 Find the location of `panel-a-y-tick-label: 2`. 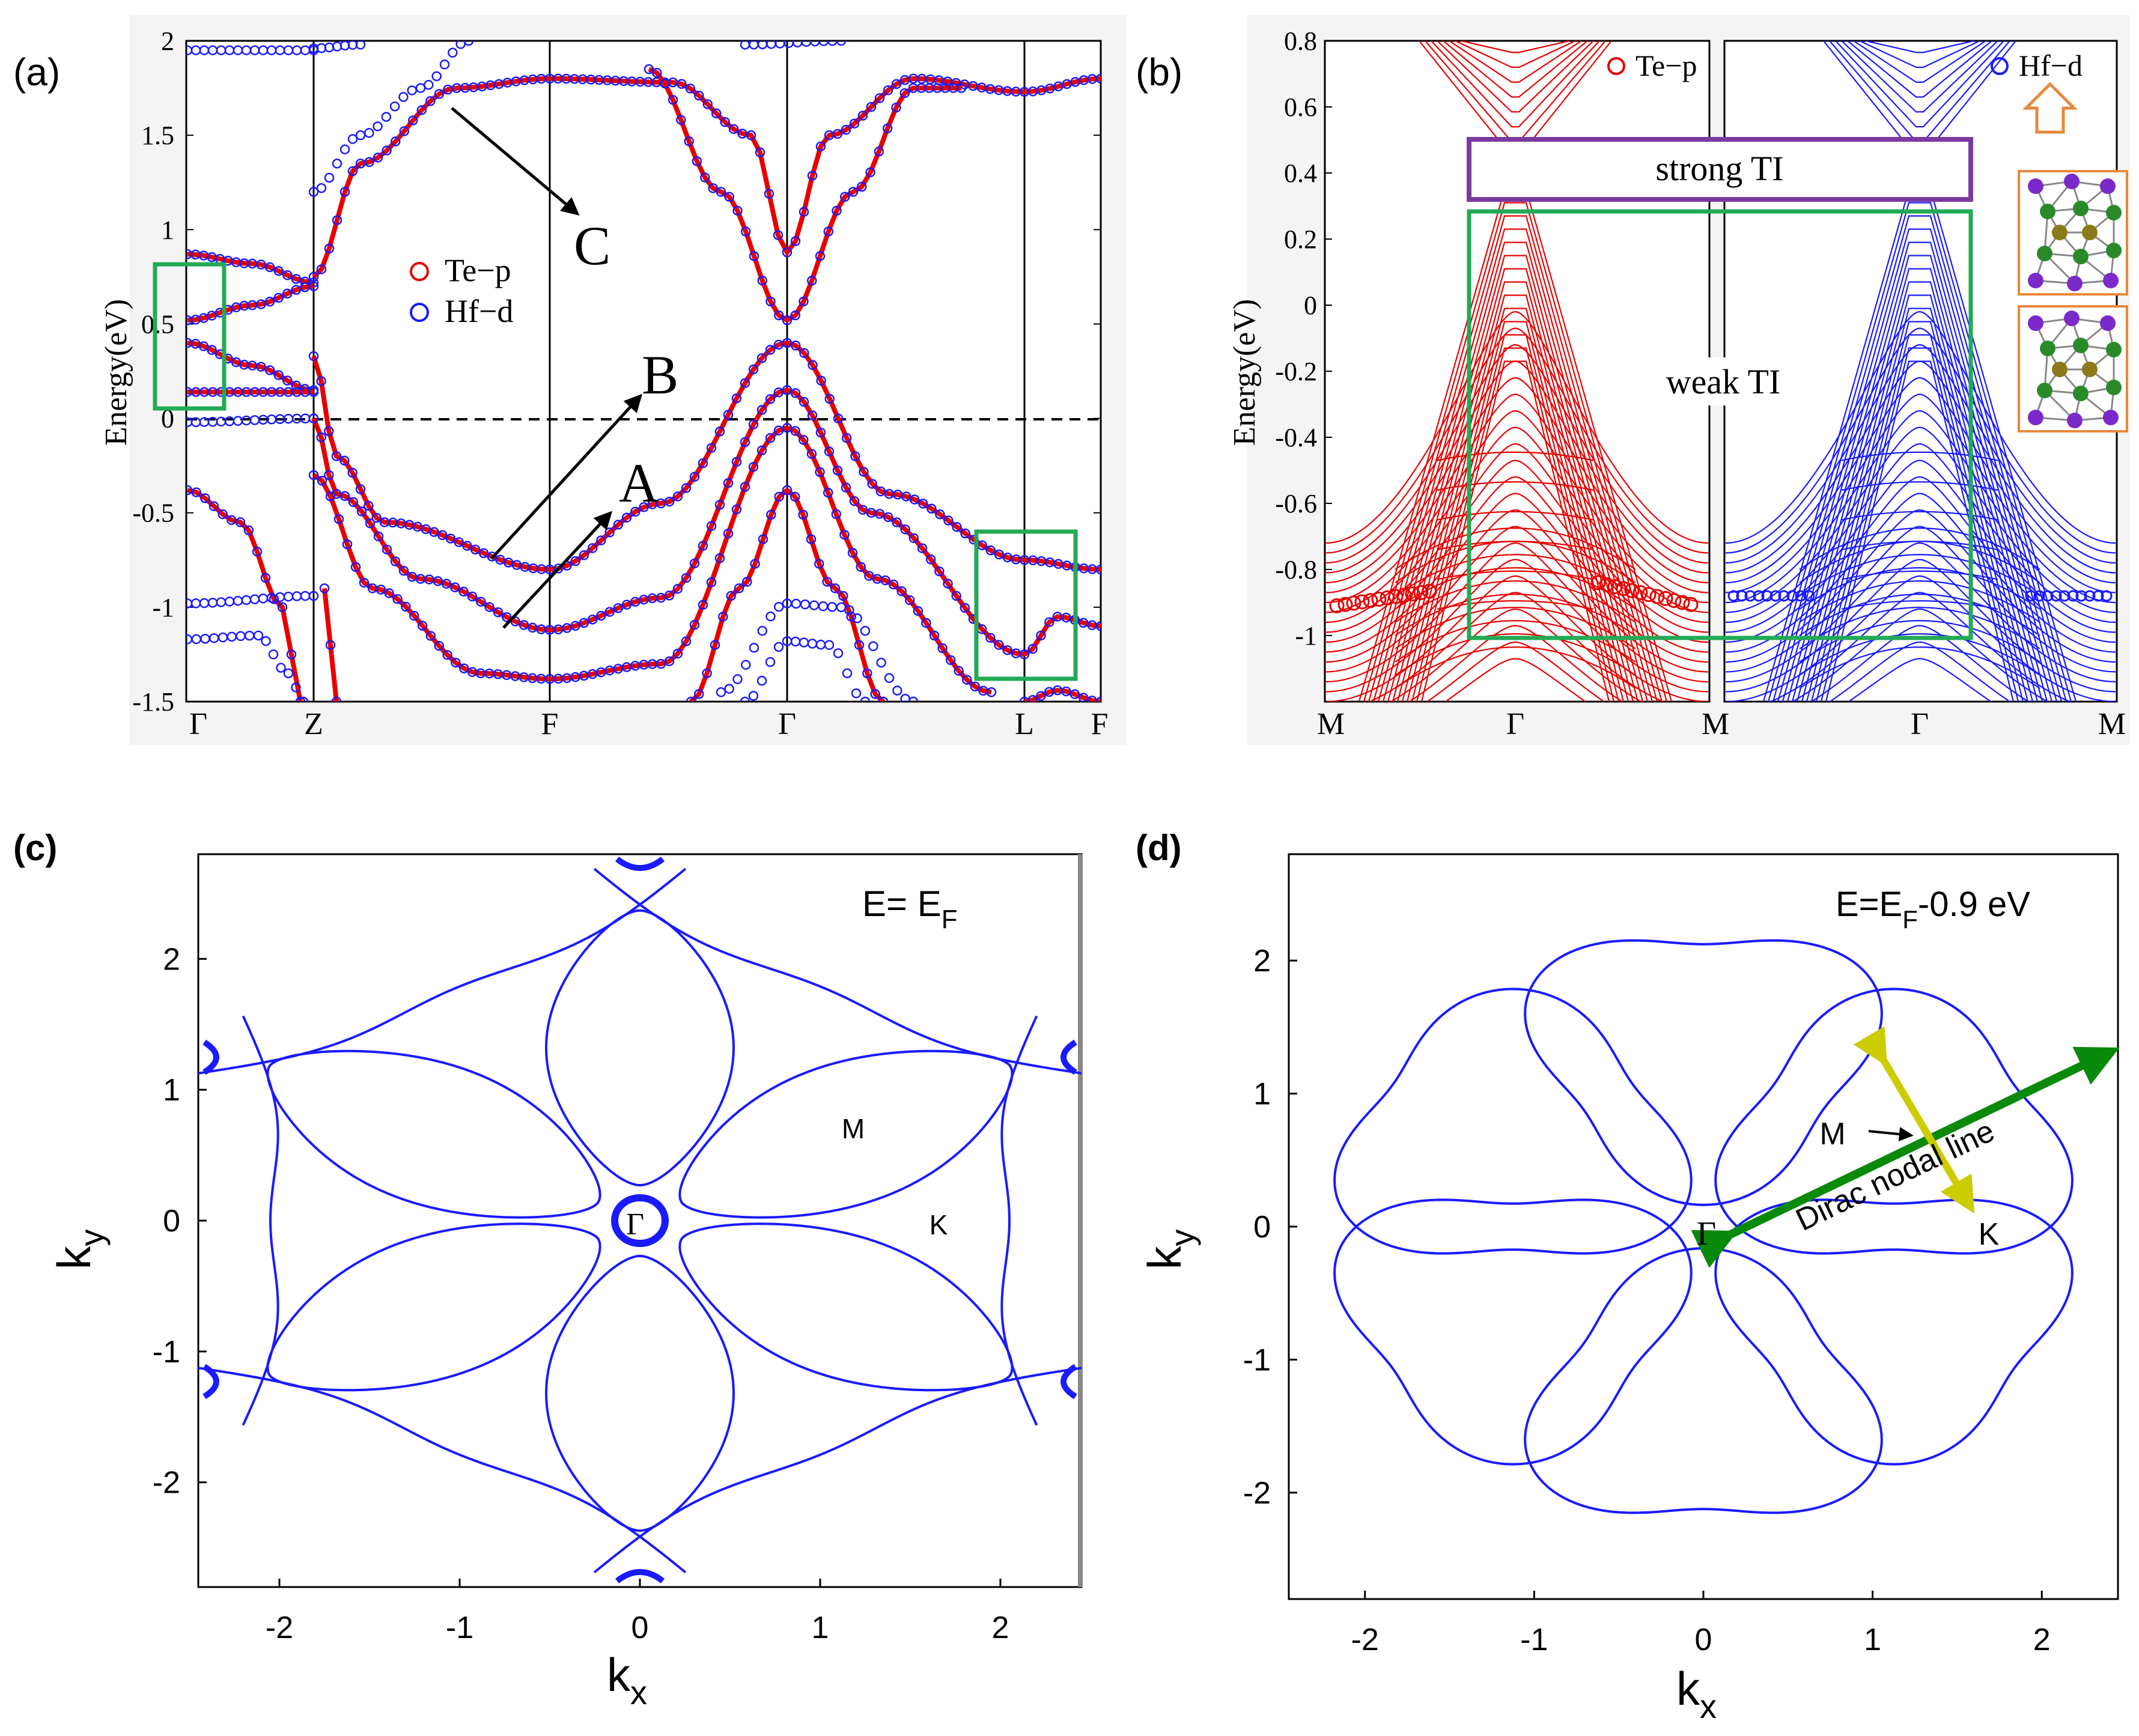

panel-a-y-tick-label: 2 is located at coordinates (167, 41).